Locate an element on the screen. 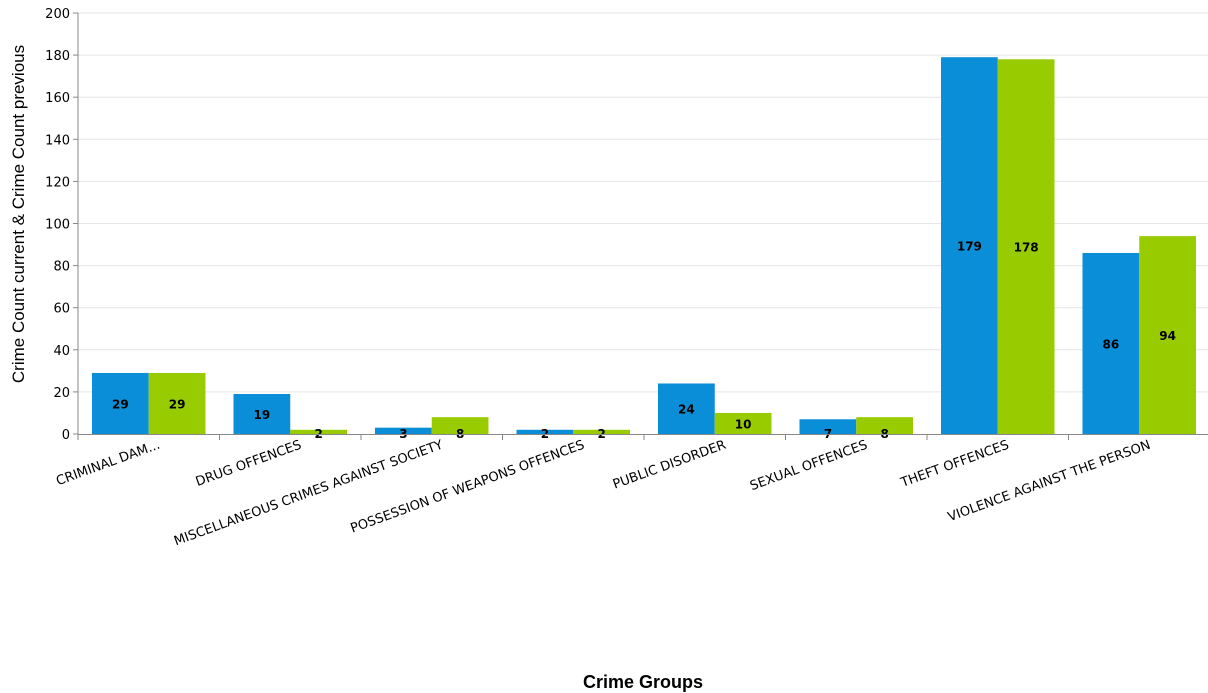  bar-value-label: 94 is located at coordinates (1167, 336).